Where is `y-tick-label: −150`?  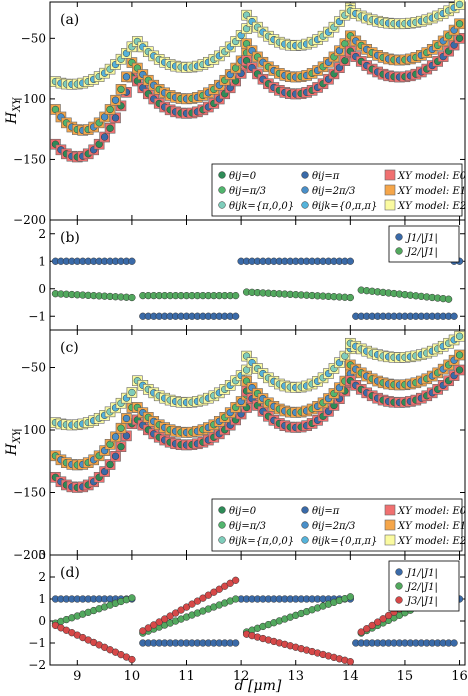 y-tick-label: −150 is located at coordinates (29, 493).